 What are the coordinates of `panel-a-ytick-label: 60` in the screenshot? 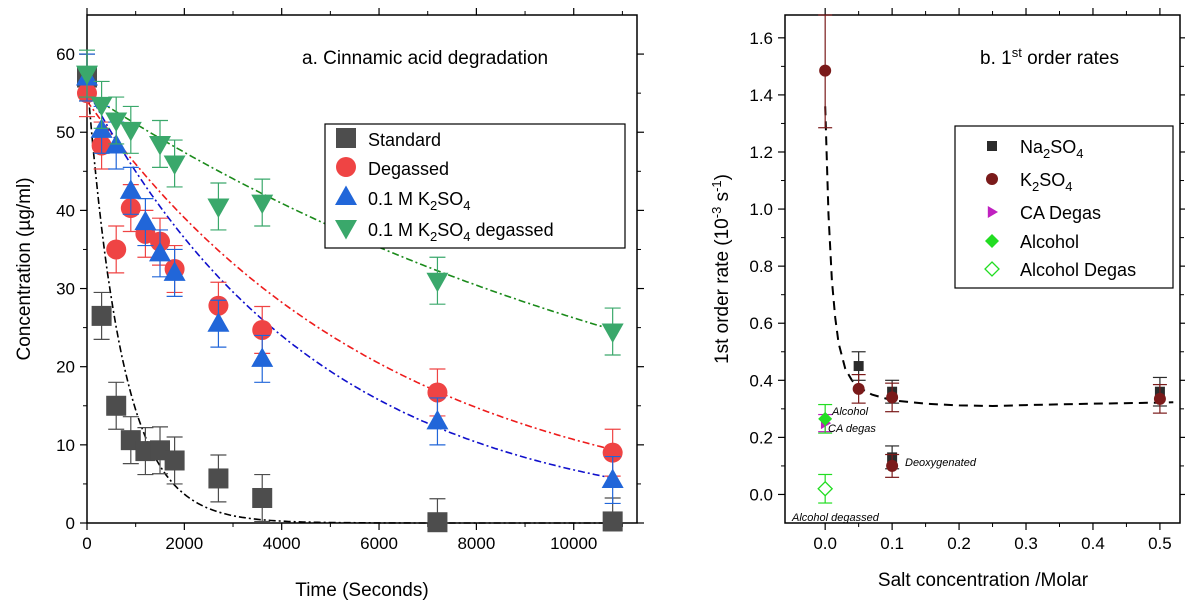 It's located at (65, 54).